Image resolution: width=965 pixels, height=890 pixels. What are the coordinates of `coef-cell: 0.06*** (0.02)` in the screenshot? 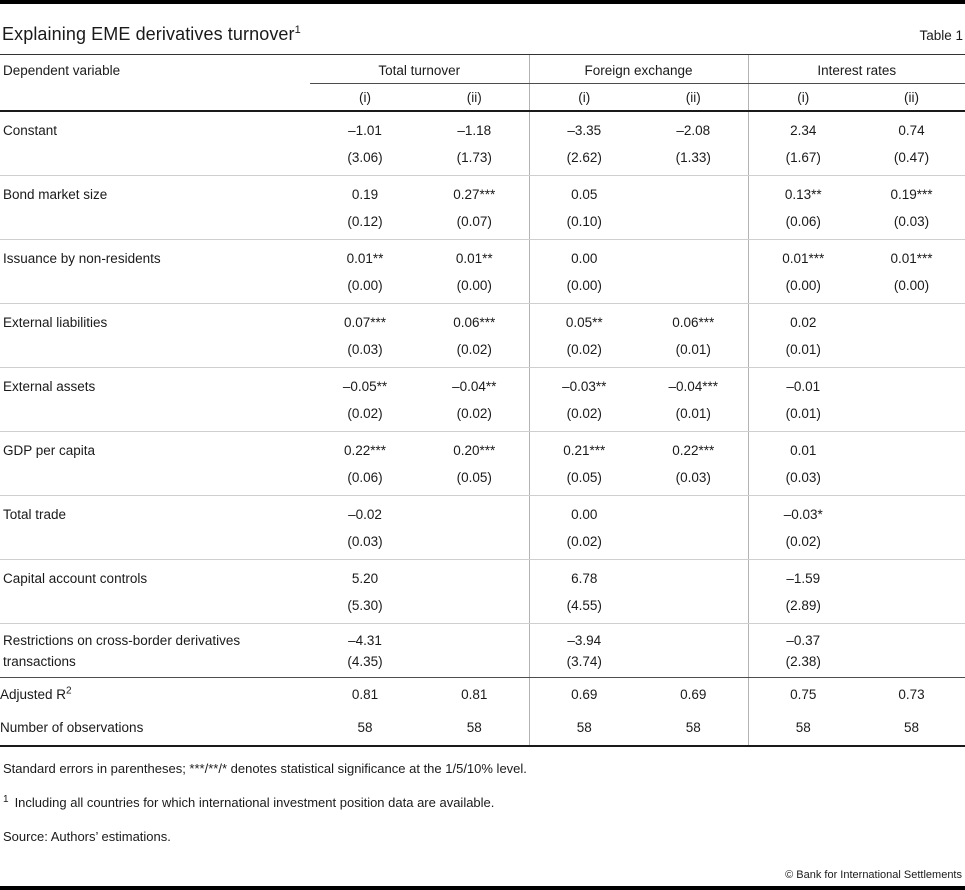 It's located at (475, 335).